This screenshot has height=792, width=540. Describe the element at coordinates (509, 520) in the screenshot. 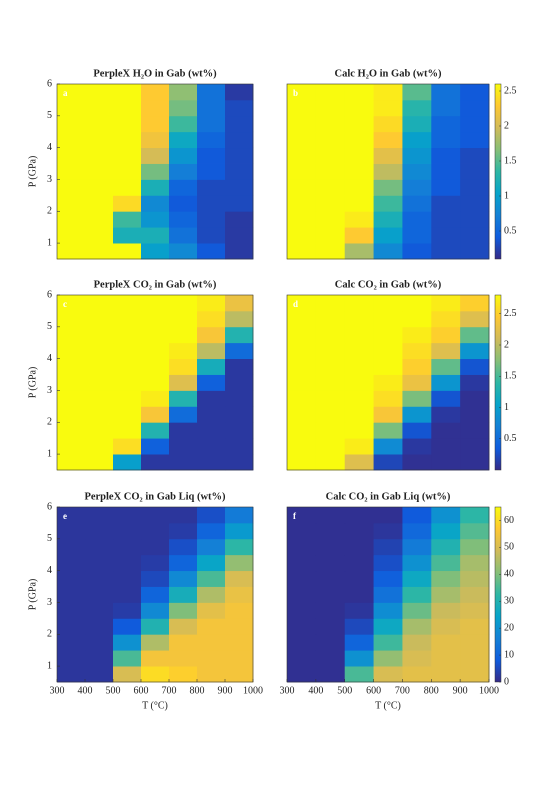

I see `colorbar-tick-label: 60` at that location.